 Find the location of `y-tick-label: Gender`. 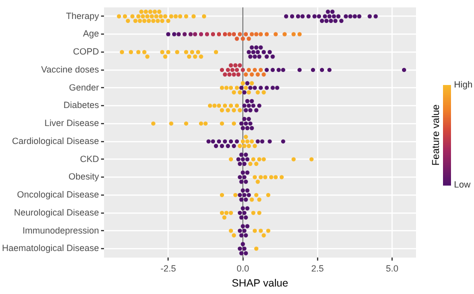

y-tick-label: Gender is located at coordinates (84, 87).